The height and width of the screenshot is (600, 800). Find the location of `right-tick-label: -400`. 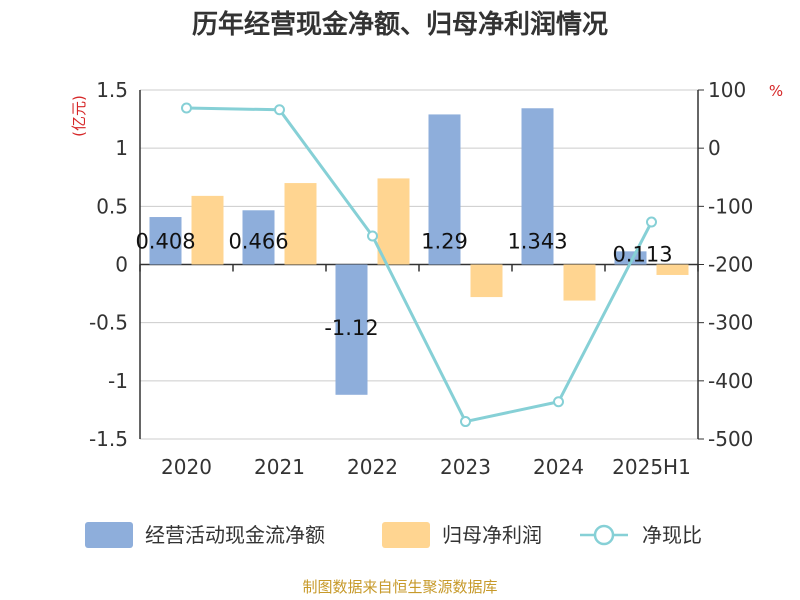

right-tick-label: -400 is located at coordinates (730, 381).